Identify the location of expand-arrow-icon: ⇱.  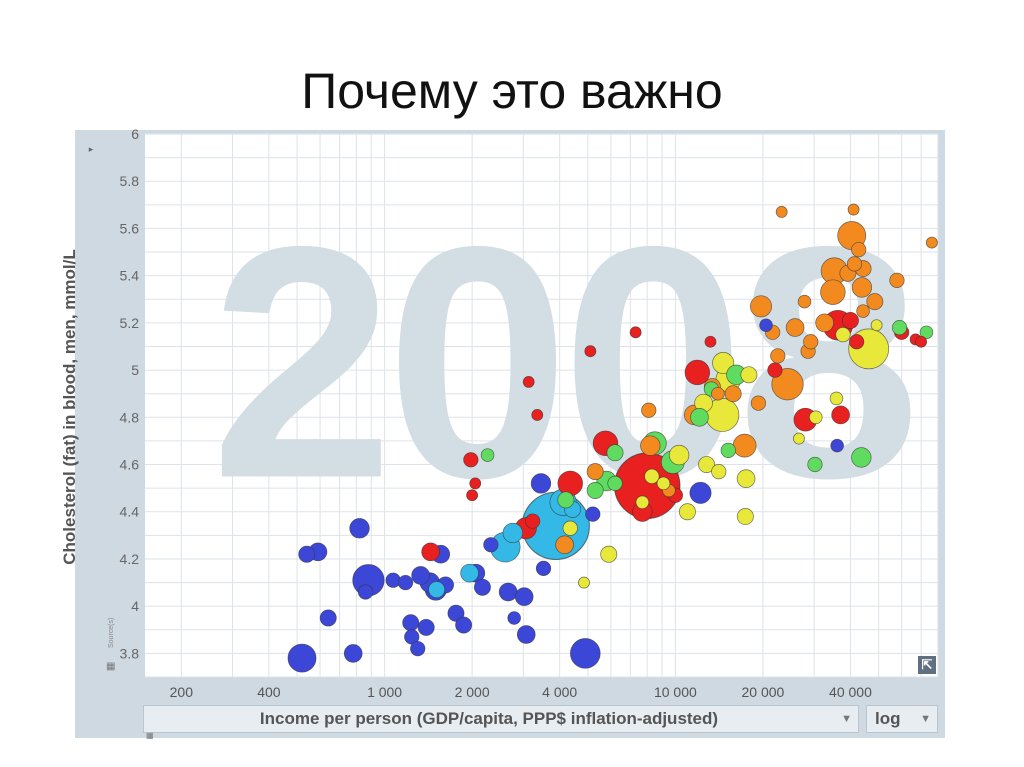
(927, 665).